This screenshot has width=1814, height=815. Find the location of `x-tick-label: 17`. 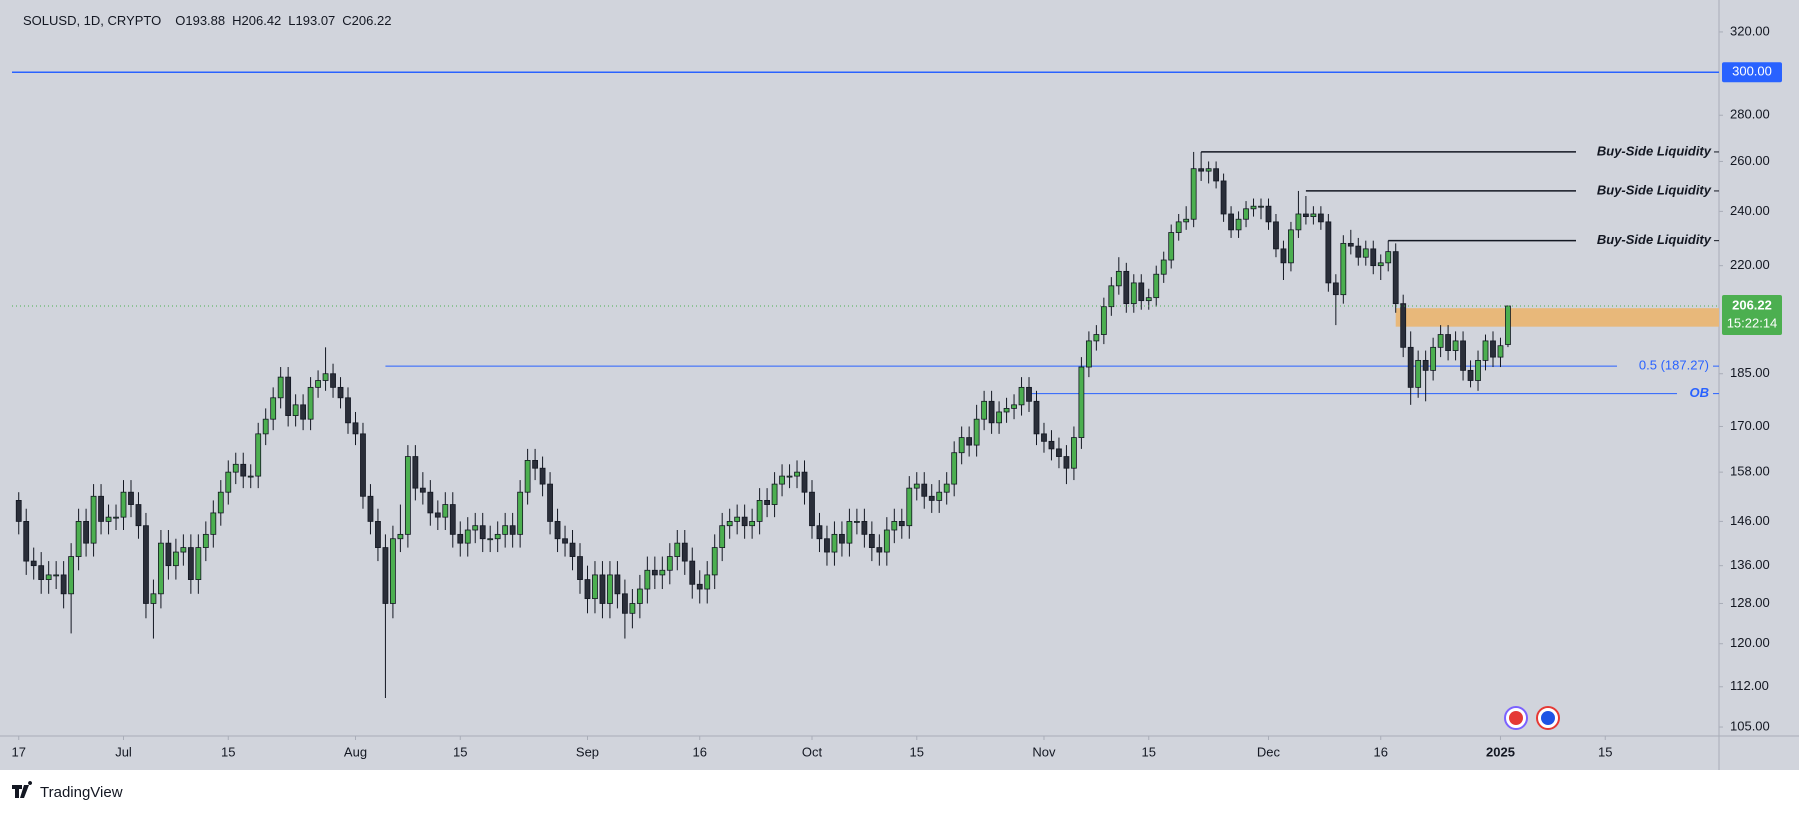

x-tick-label: 17 is located at coordinates (19, 751).